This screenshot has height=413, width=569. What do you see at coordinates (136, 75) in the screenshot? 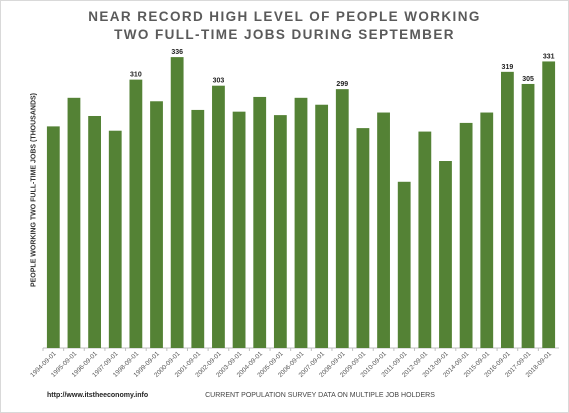
I see `data-label: 310` at bounding box center [136, 75].